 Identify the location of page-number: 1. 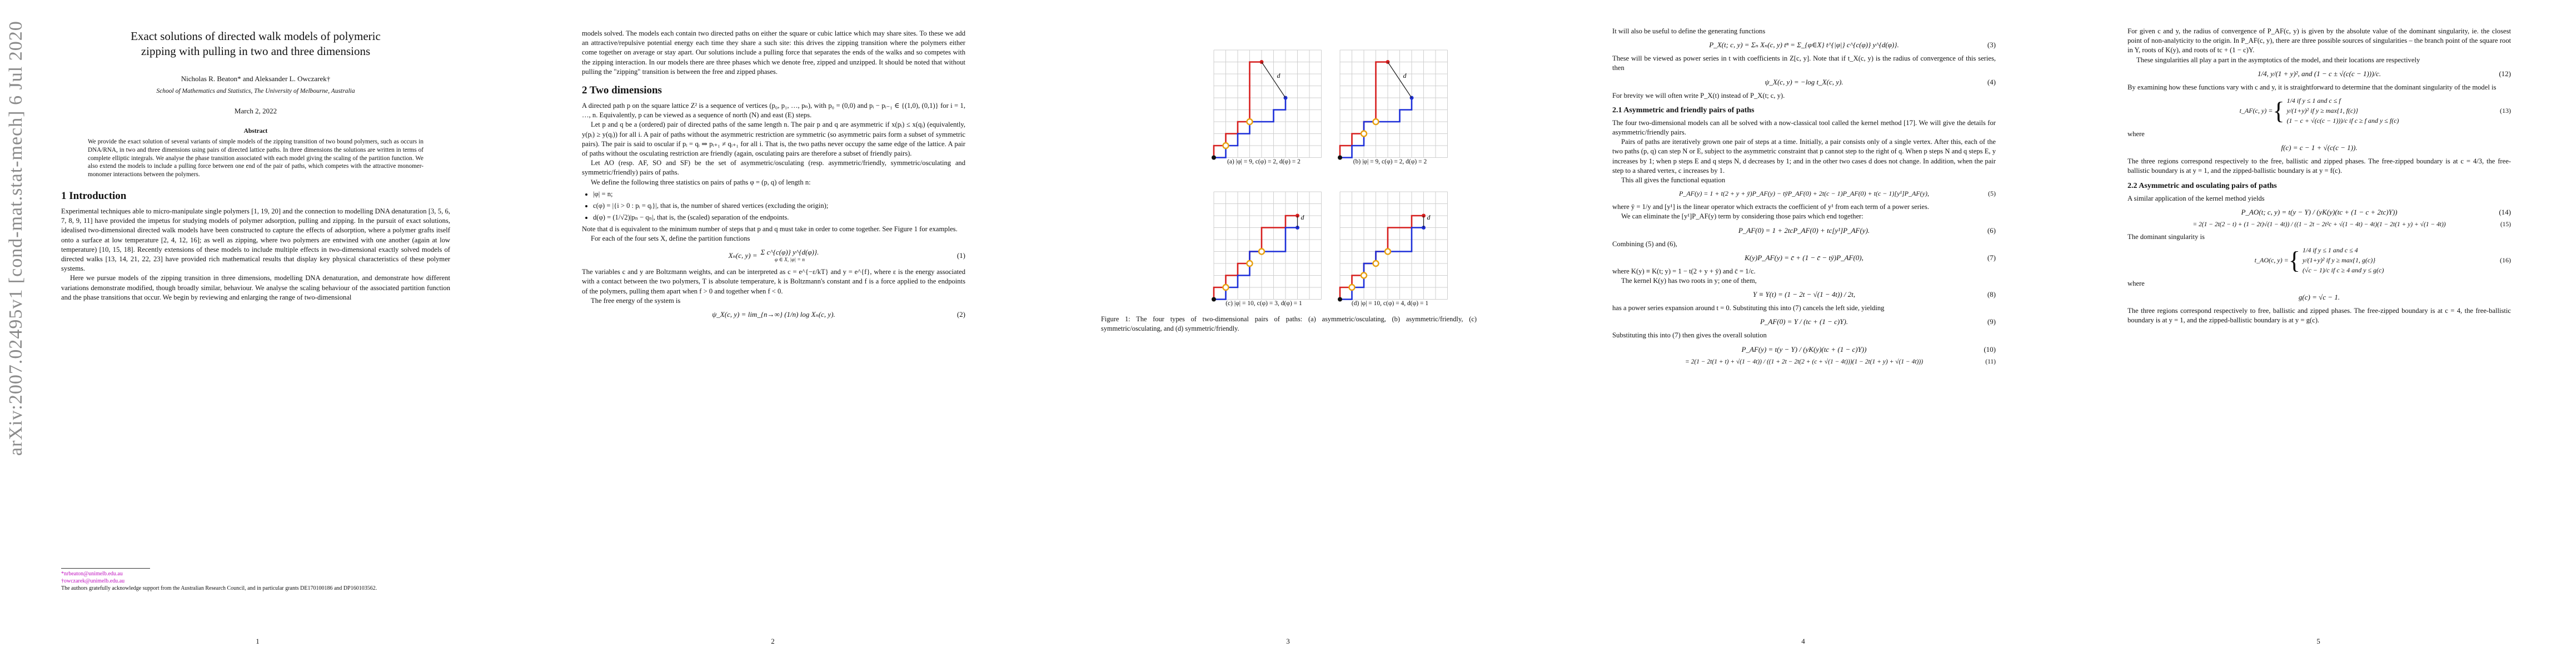
(258, 641).